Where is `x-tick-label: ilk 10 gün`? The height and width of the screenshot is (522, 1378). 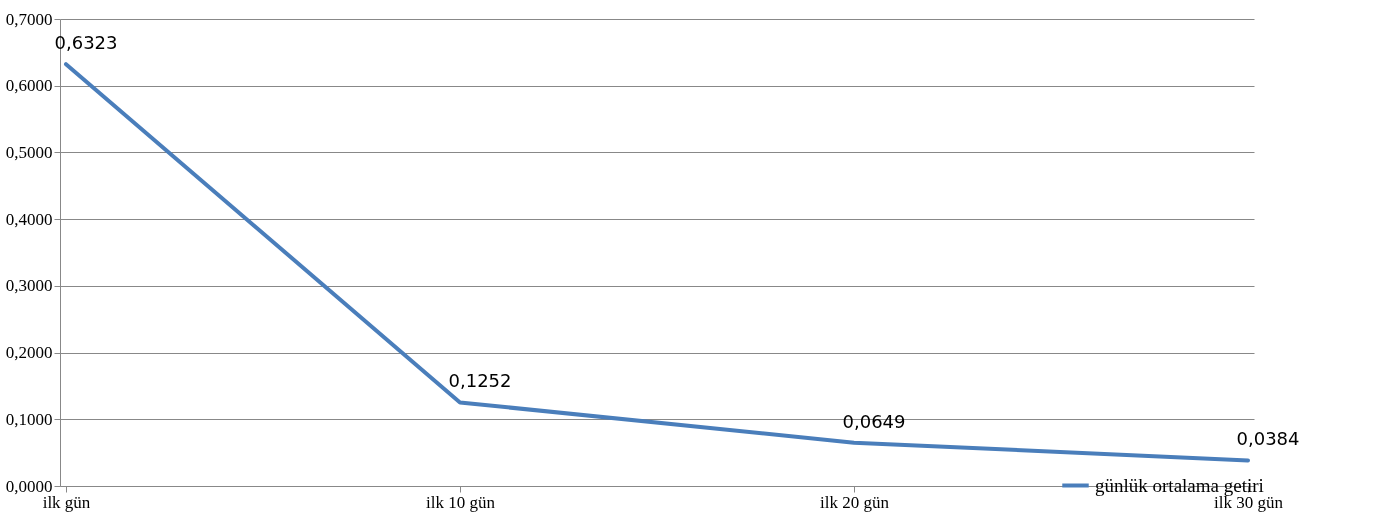 x-tick-label: ilk 10 gün is located at coordinates (461, 502).